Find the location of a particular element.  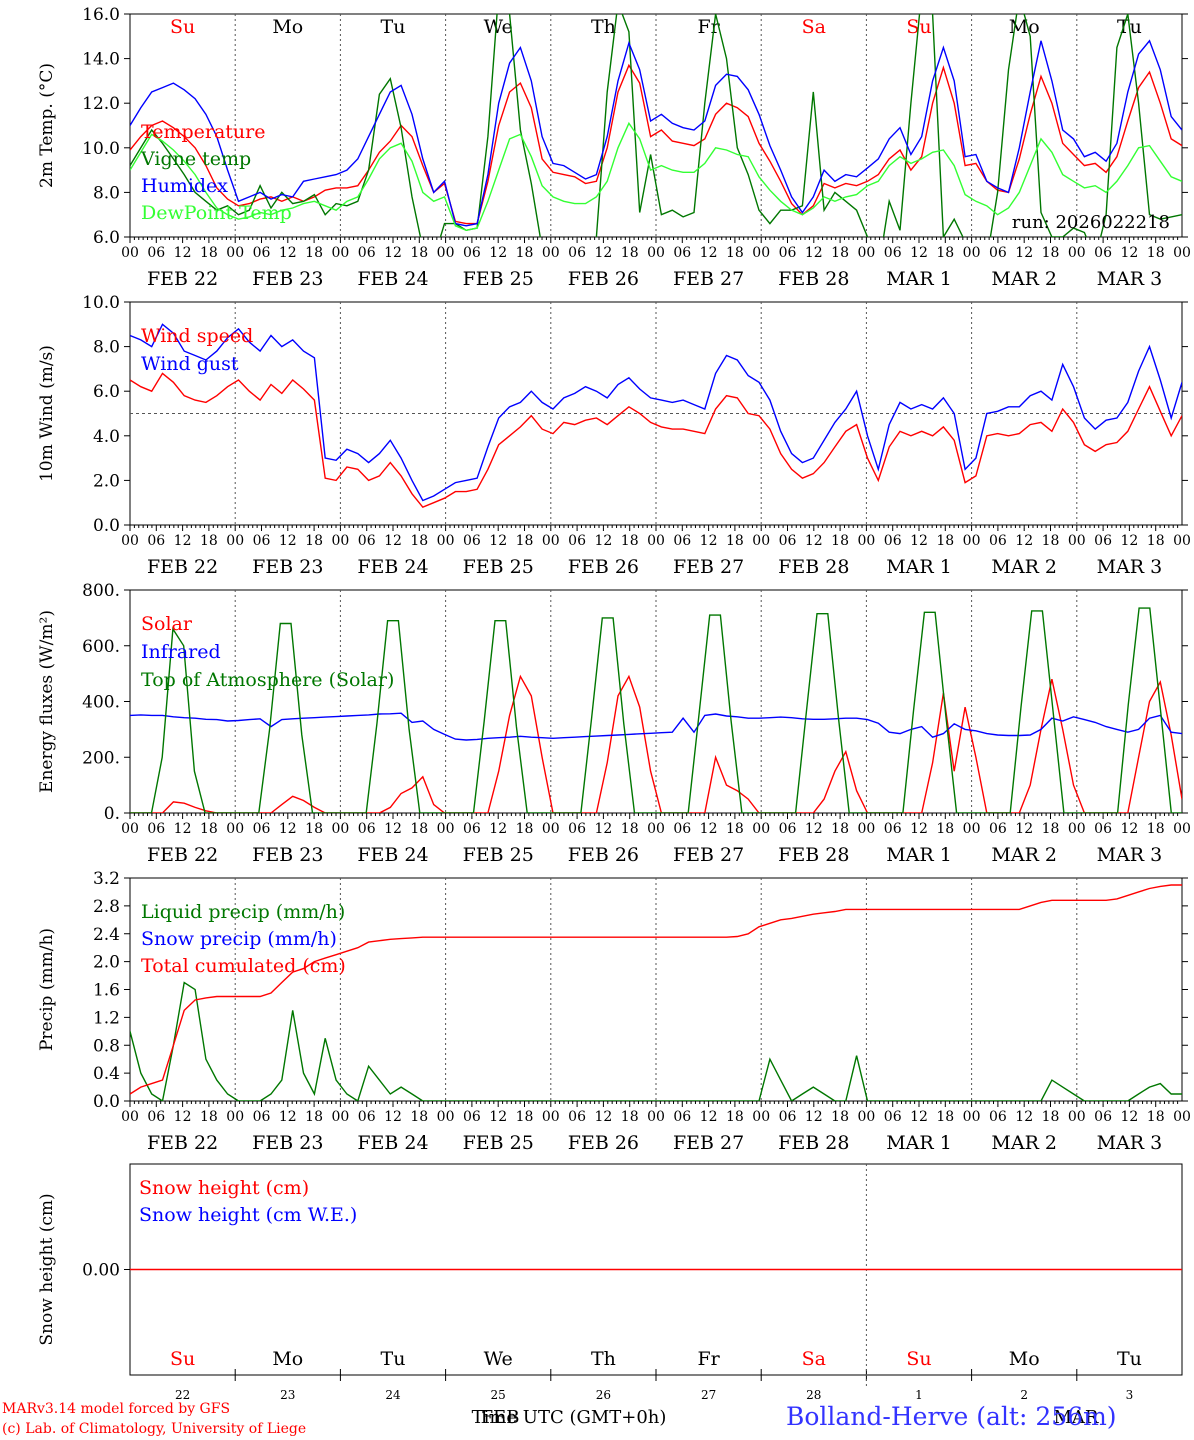

date-label: MAR 2 is located at coordinates (1024, 1143).